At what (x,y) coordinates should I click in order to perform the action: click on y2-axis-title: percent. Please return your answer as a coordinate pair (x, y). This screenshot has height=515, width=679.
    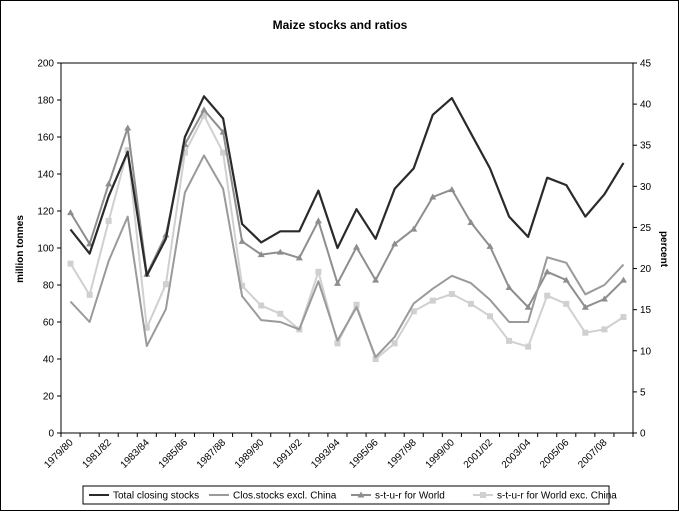
    Looking at the image, I should click on (663, 249).